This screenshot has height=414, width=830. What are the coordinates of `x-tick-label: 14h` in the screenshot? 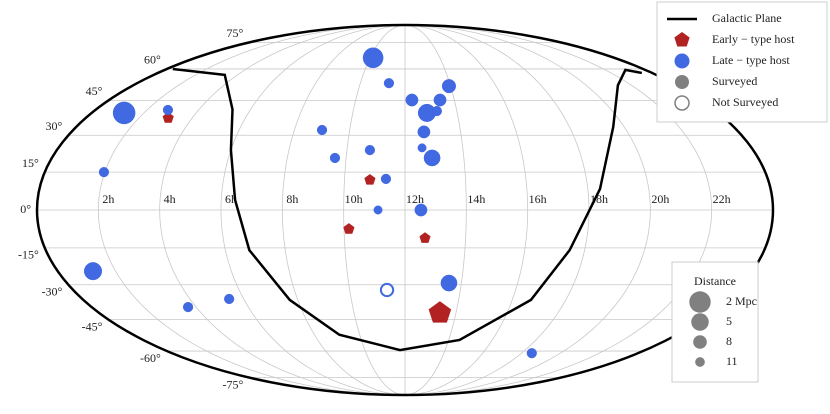 It's located at (476, 199).